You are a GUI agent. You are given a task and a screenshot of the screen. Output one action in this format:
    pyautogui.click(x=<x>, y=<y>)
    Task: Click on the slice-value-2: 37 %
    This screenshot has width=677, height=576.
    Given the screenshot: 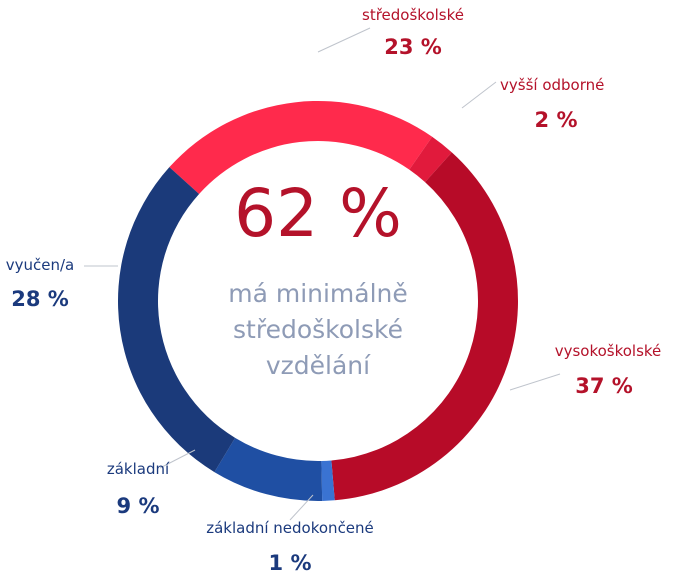 What is the action you would take?
    pyautogui.click(x=604, y=386)
    